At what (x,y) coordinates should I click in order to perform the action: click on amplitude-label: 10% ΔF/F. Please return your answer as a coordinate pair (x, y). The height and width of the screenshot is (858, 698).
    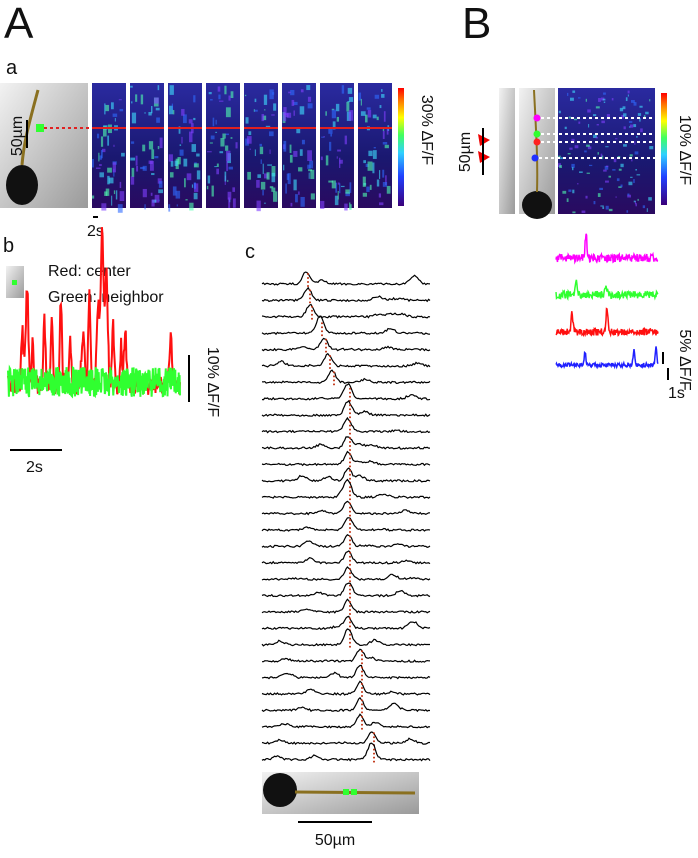
    Looking at the image, I should click on (212, 382).